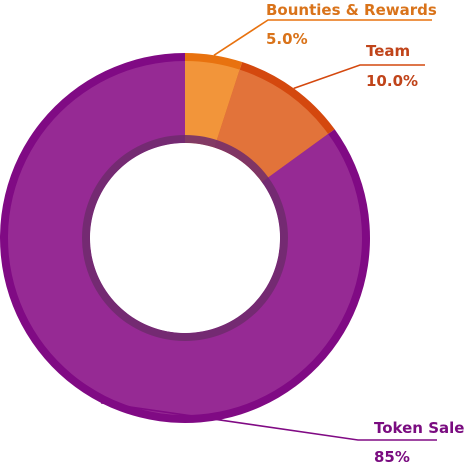 This screenshot has width=465, height=465. Describe the element at coordinates (322, 37) in the screenshot. I see `leader-line-bounties-rewards` at that location.